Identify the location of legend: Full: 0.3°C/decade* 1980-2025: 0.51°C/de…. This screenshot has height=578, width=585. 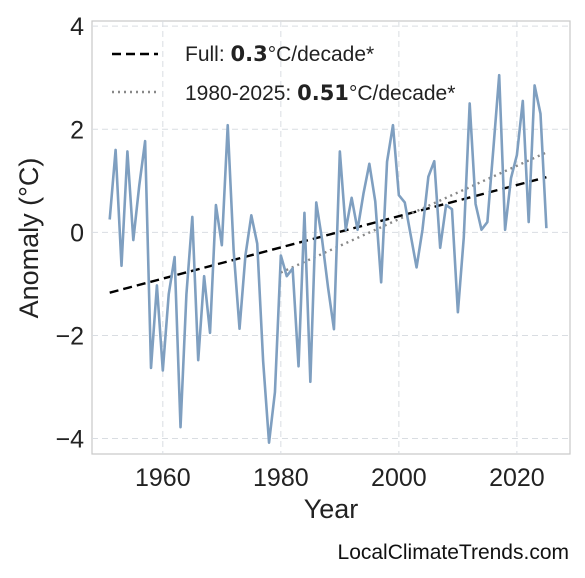
(283, 73).